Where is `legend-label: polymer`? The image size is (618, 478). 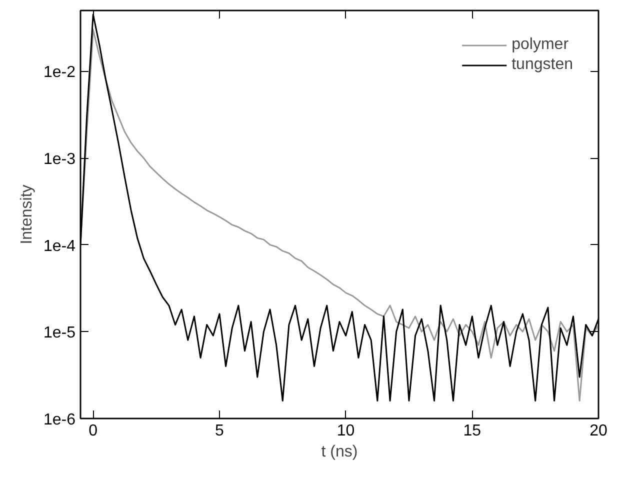 legend-label: polymer is located at coordinates (540, 45).